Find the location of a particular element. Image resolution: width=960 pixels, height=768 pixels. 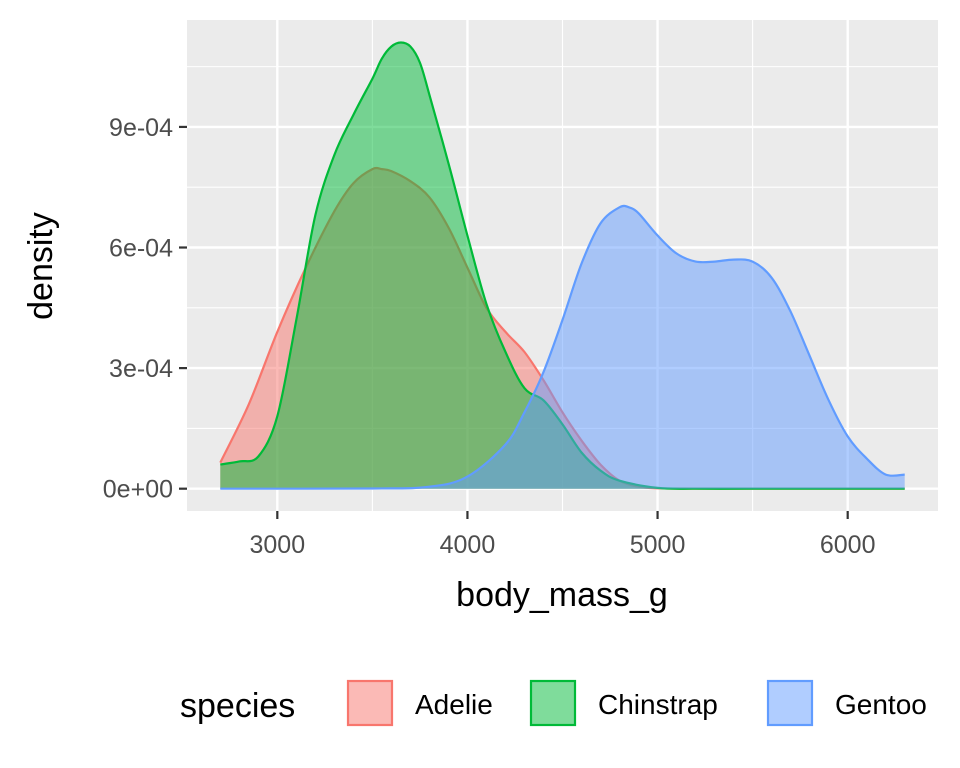

legend-key-adelie is located at coordinates (370, 703).